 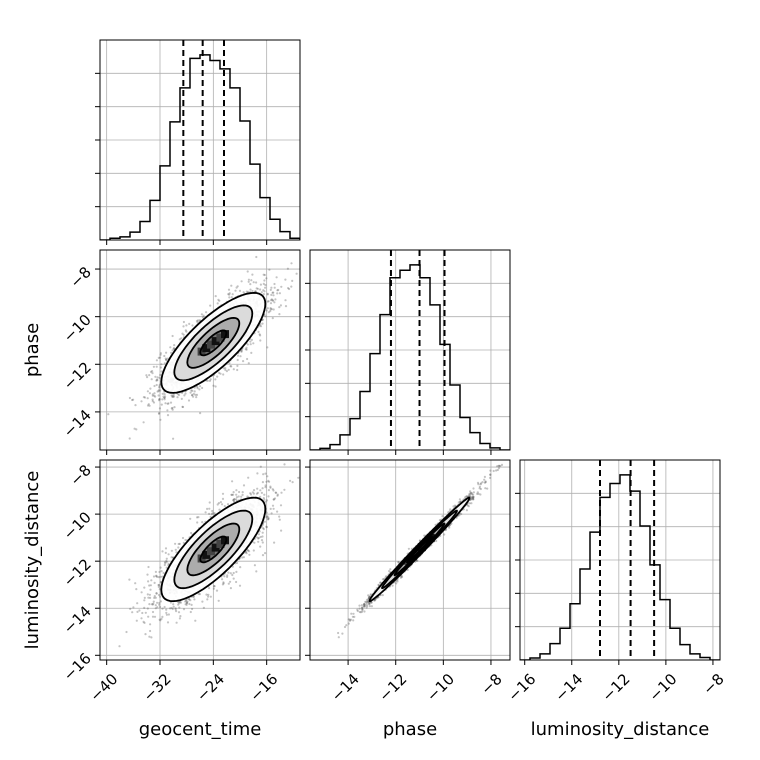 I want to click on density-core, so click(x=213, y=343).